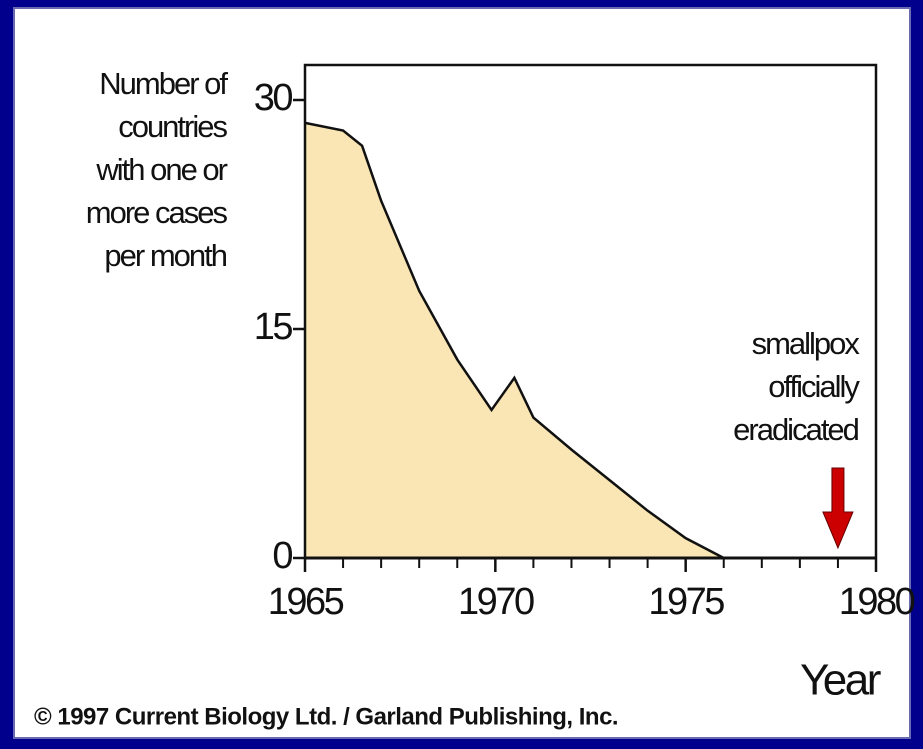 The image size is (923, 749). What do you see at coordinates (306, 602) in the screenshot?
I see `x-tick-label: 1965` at bounding box center [306, 602].